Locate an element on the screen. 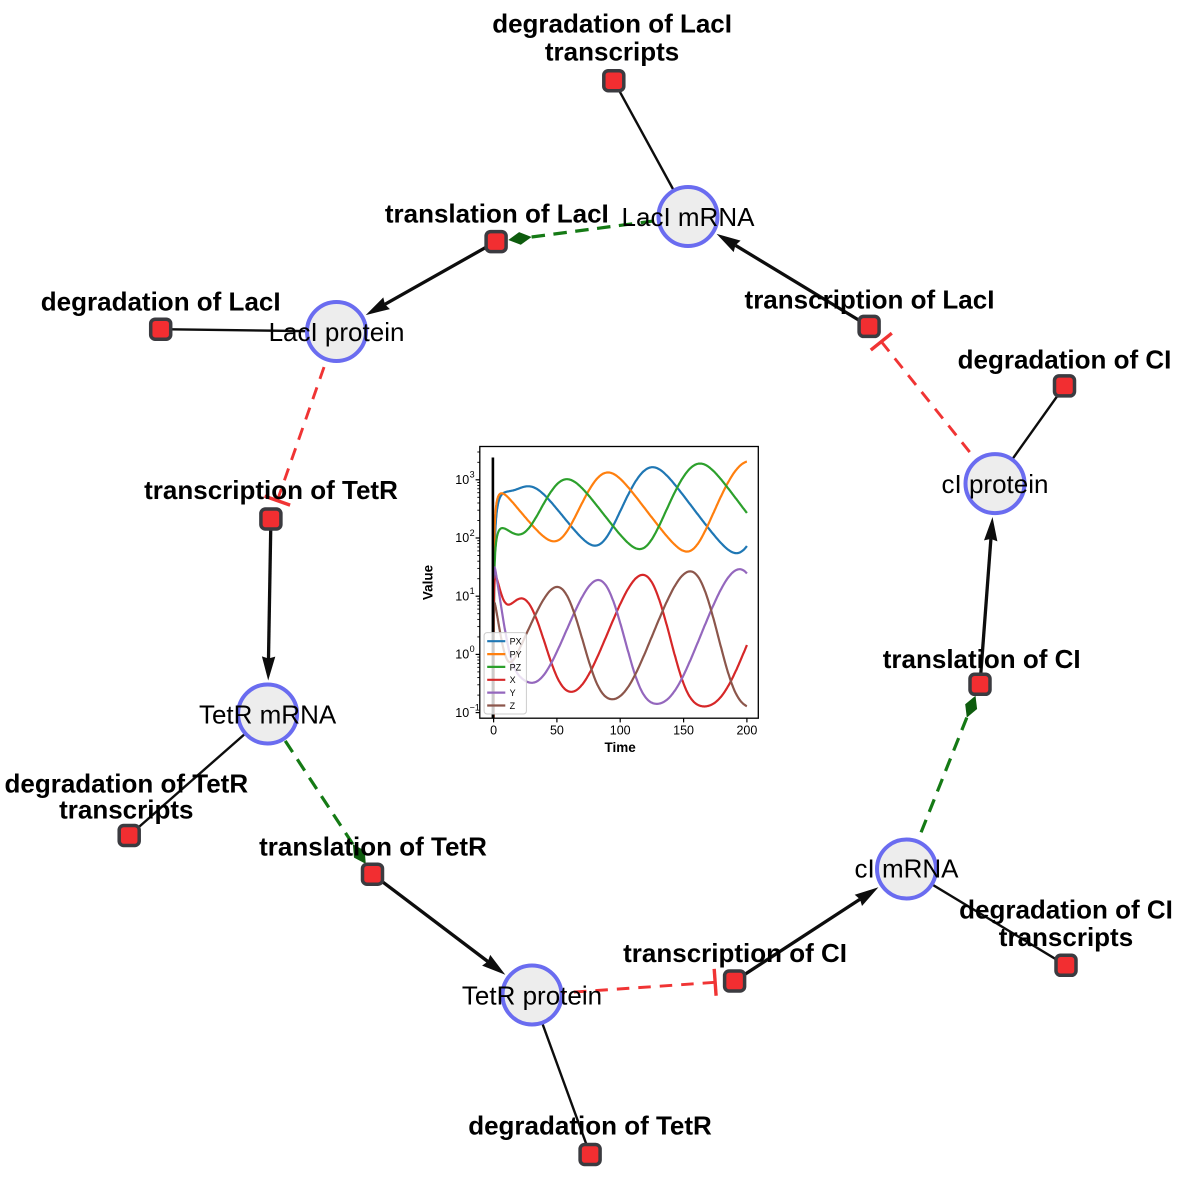 This screenshot has width=1189, height=1200. svg-text: 3 is located at coordinates (472, 475).